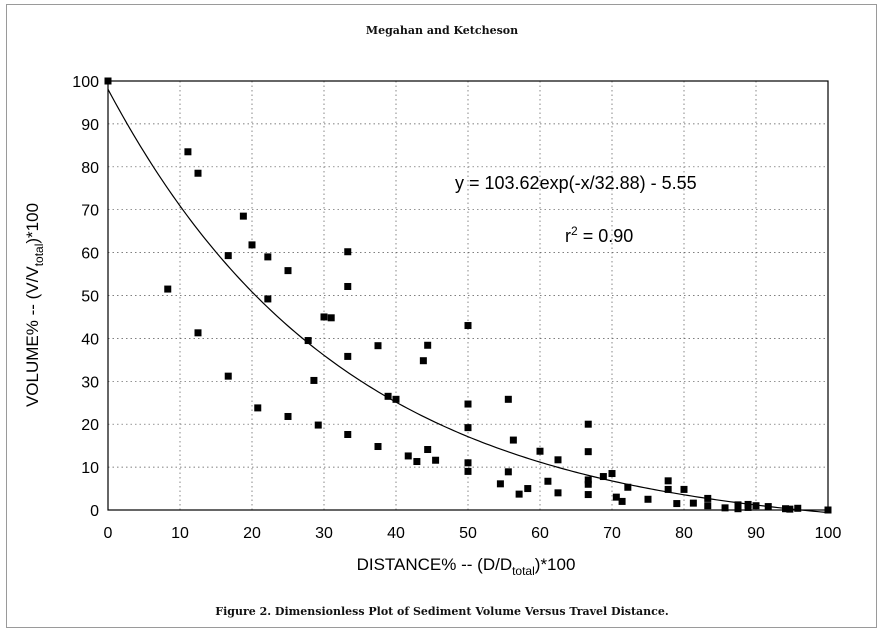 This screenshot has width=884, height=632. What do you see at coordinates (90, 382) in the screenshot?
I see `y-tick-label: 30` at bounding box center [90, 382].